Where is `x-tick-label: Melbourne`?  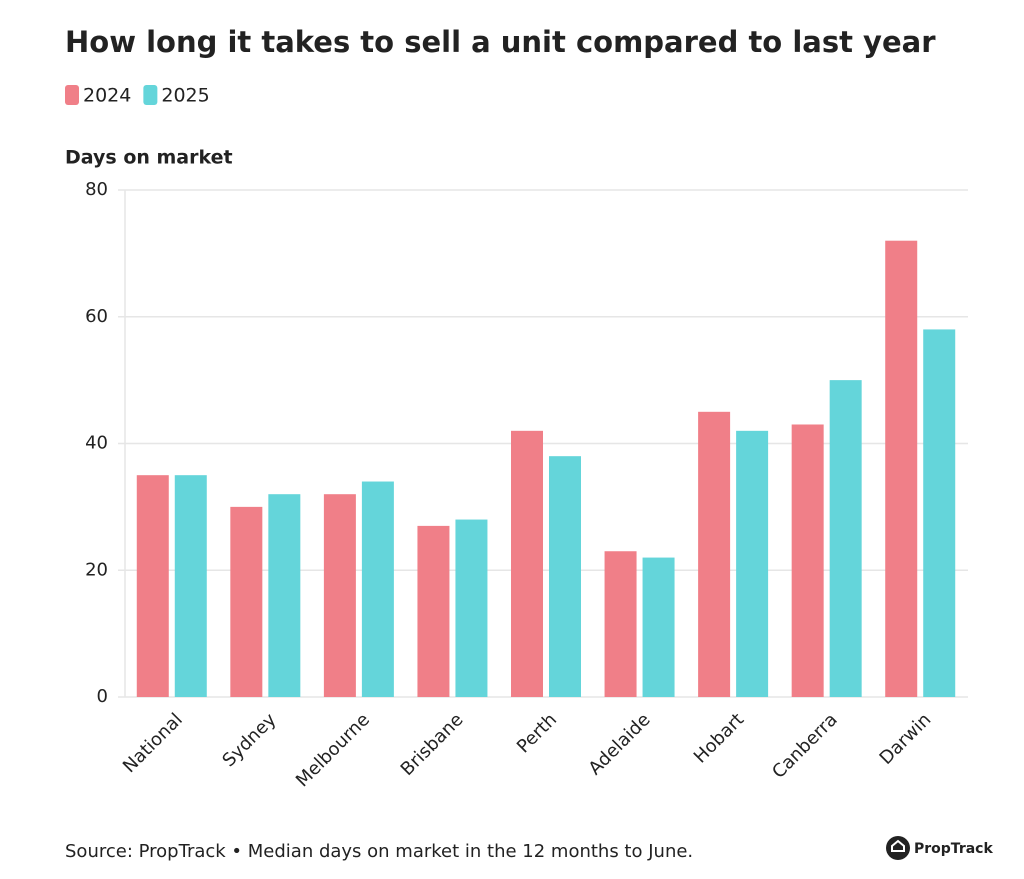 x-tick-label: Melbourne is located at coordinates (333, 750).